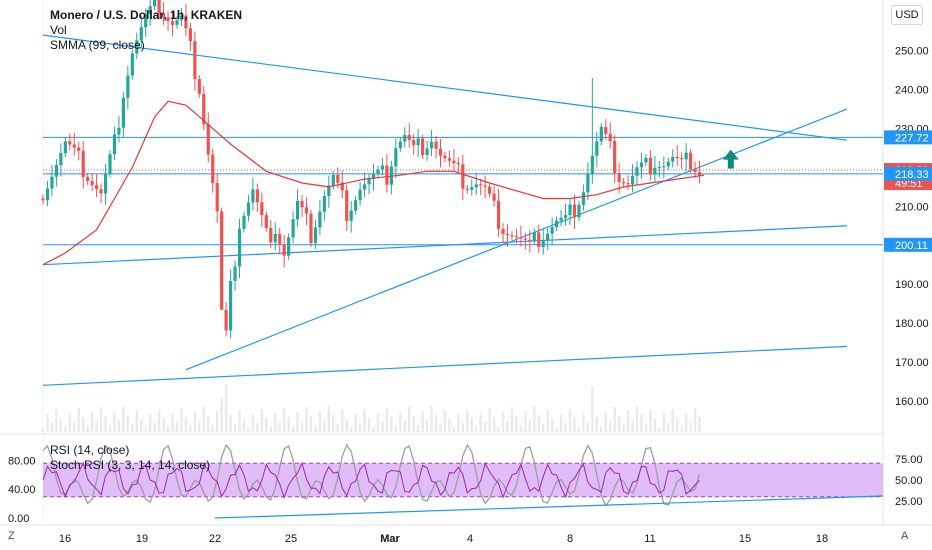 This screenshot has width=932, height=550. I want to click on currency-selector: USD, so click(907, 15).